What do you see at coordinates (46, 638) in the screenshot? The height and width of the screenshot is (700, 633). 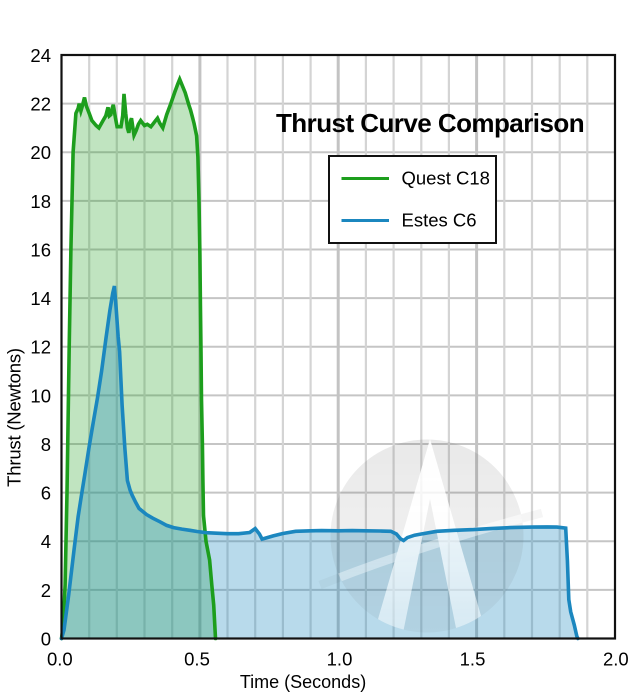 I see `svg-text: 0` at bounding box center [46, 638].